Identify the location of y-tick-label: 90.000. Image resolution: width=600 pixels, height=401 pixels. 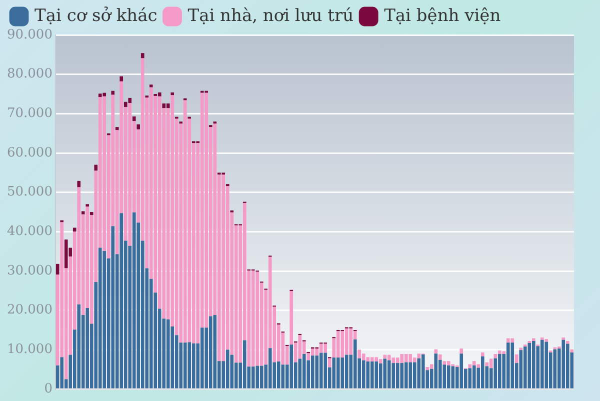
(29, 34).